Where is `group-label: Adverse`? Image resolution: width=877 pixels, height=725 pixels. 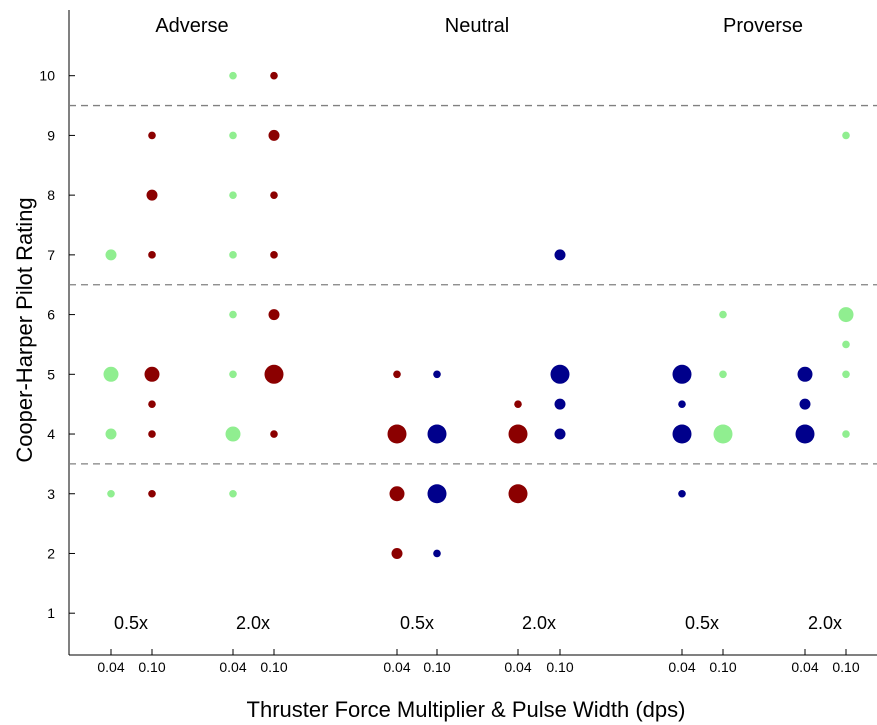
group-label: Adverse is located at coordinates (191, 26).